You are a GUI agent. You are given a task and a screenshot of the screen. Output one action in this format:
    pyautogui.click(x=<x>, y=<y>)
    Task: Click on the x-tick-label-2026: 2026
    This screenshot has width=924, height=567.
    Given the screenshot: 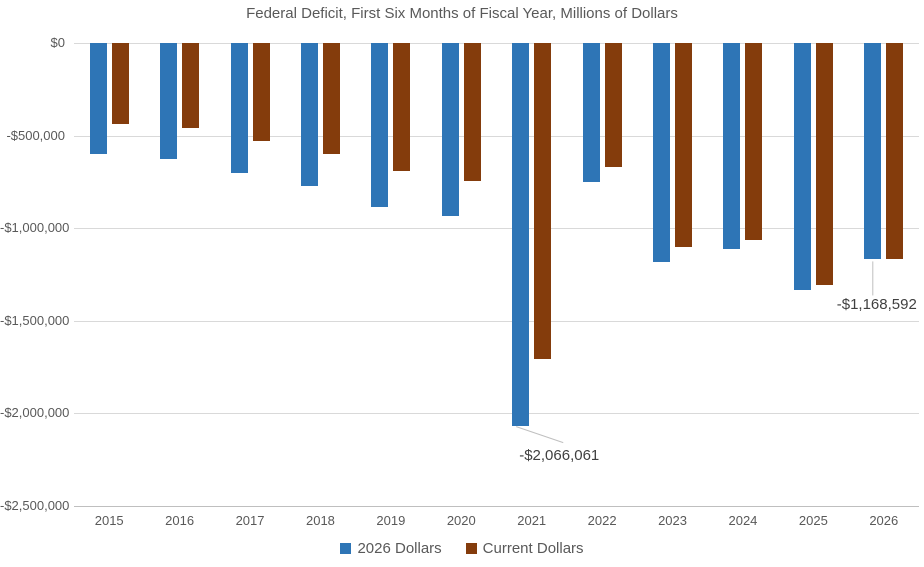 What is the action you would take?
    pyautogui.click(x=884, y=520)
    